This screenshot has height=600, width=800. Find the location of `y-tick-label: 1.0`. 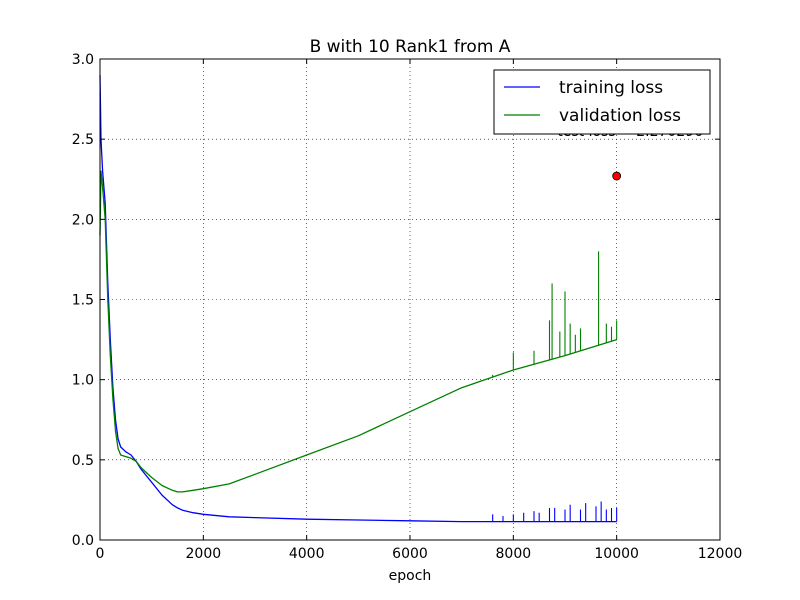

y-tick-label: 1.0 is located at coordinates (83, 381).